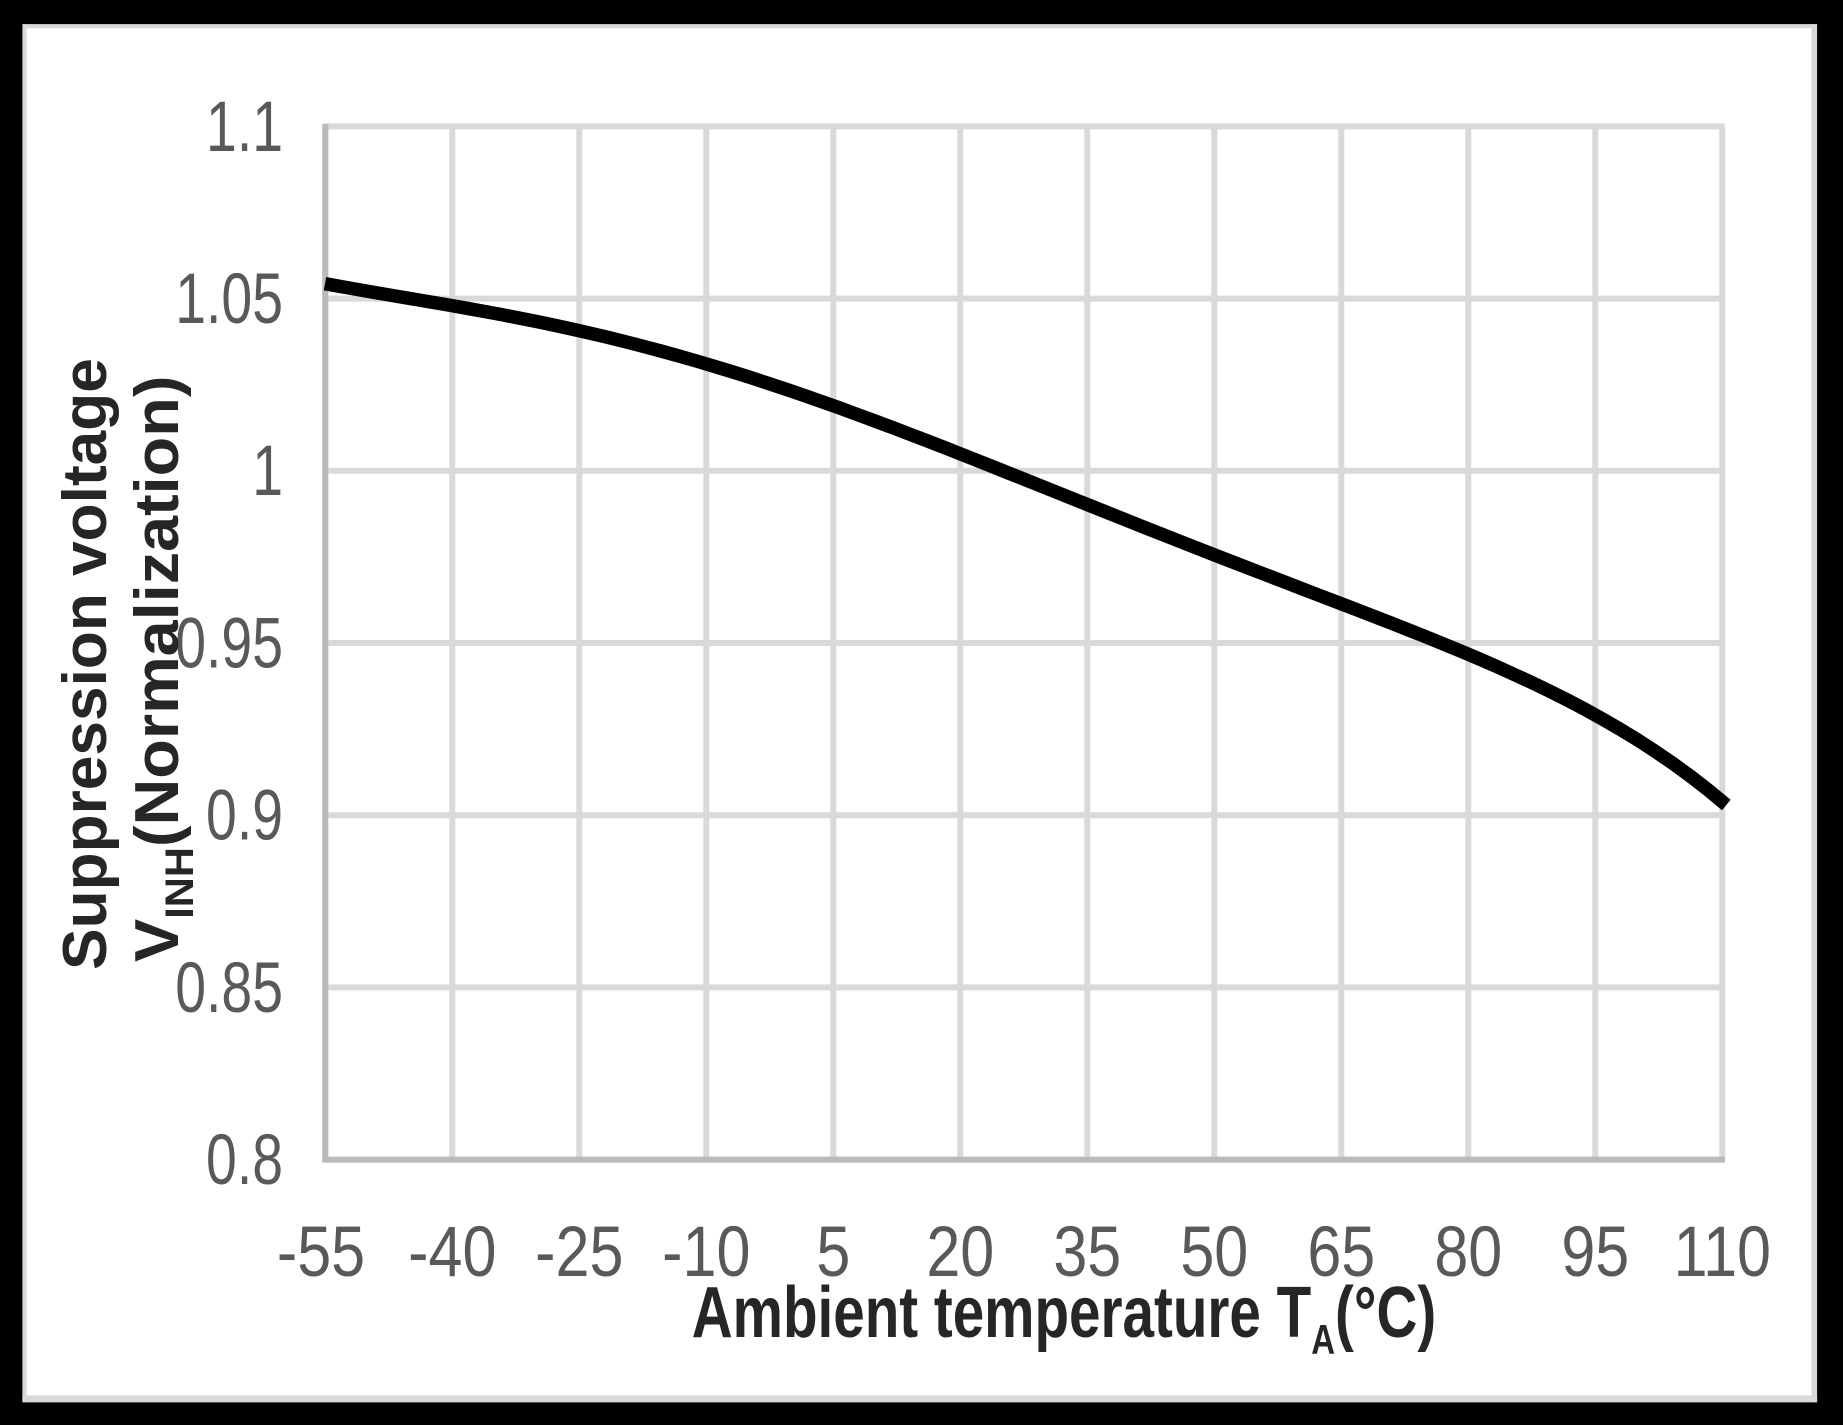 The width and height of the screenshot is (1843, 1425). Describe the element at coordinates (1468, 1252) in the screenshot. I see `svg-text: 80` at that location.